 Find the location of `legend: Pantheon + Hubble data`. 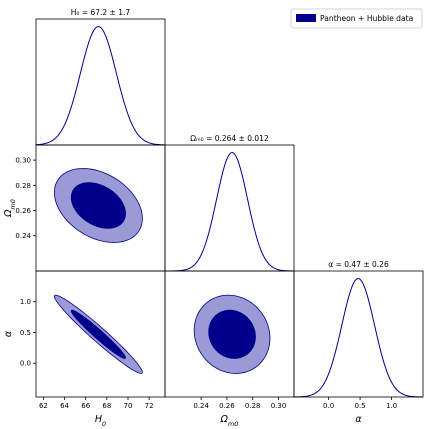

legend: Pantheon + Hubble data is located at coordinates (356, 18).